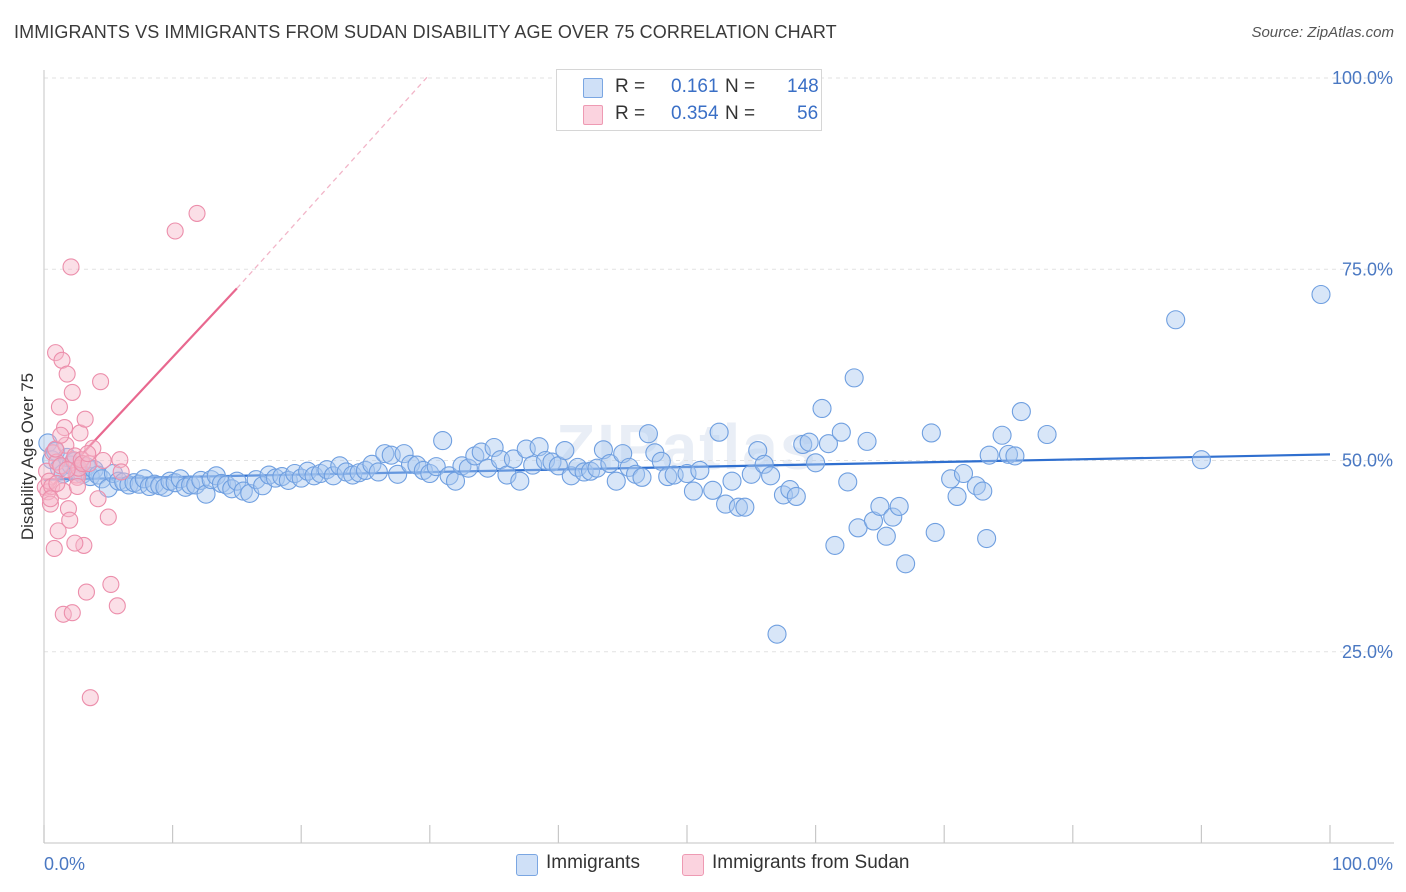  What do you see at coordinates (527, 865) in the screenshot?
I see `legend-swatch-immigrants` at bounding box center [527, 865].